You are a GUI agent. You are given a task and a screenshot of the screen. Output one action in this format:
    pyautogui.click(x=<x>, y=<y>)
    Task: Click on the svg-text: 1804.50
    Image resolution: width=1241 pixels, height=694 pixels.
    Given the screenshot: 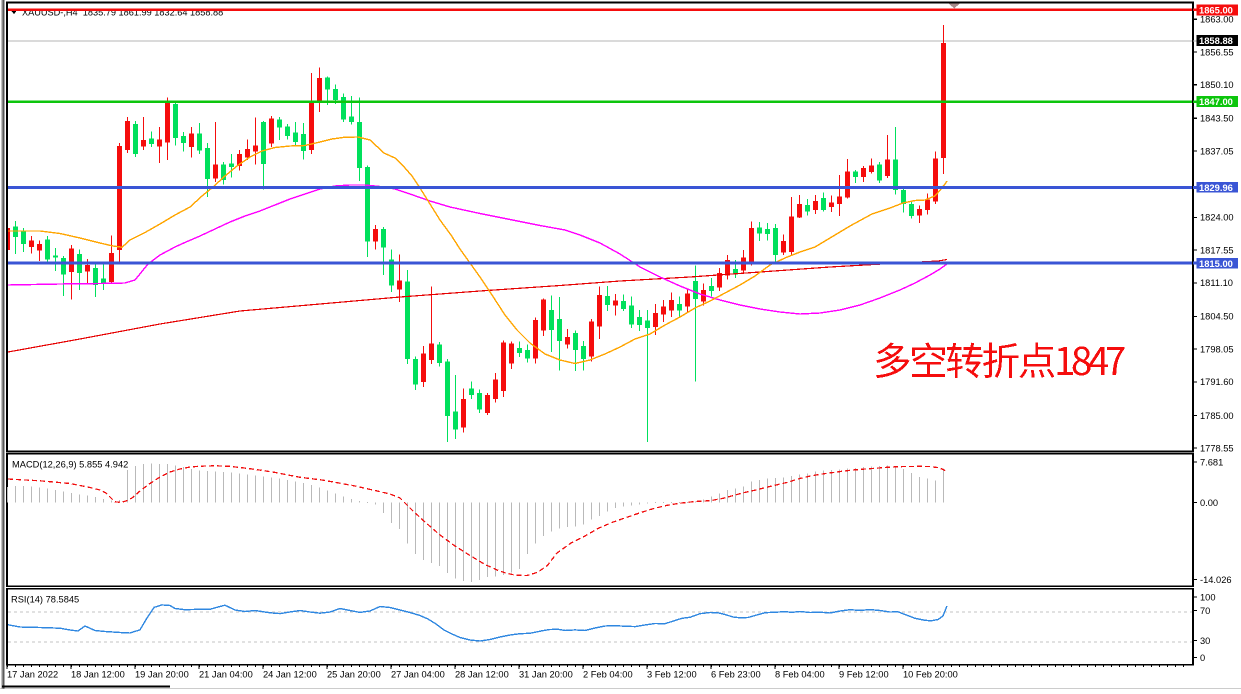 What is the action you would take?
    pyautogui.click(x=1217, y=317)
    